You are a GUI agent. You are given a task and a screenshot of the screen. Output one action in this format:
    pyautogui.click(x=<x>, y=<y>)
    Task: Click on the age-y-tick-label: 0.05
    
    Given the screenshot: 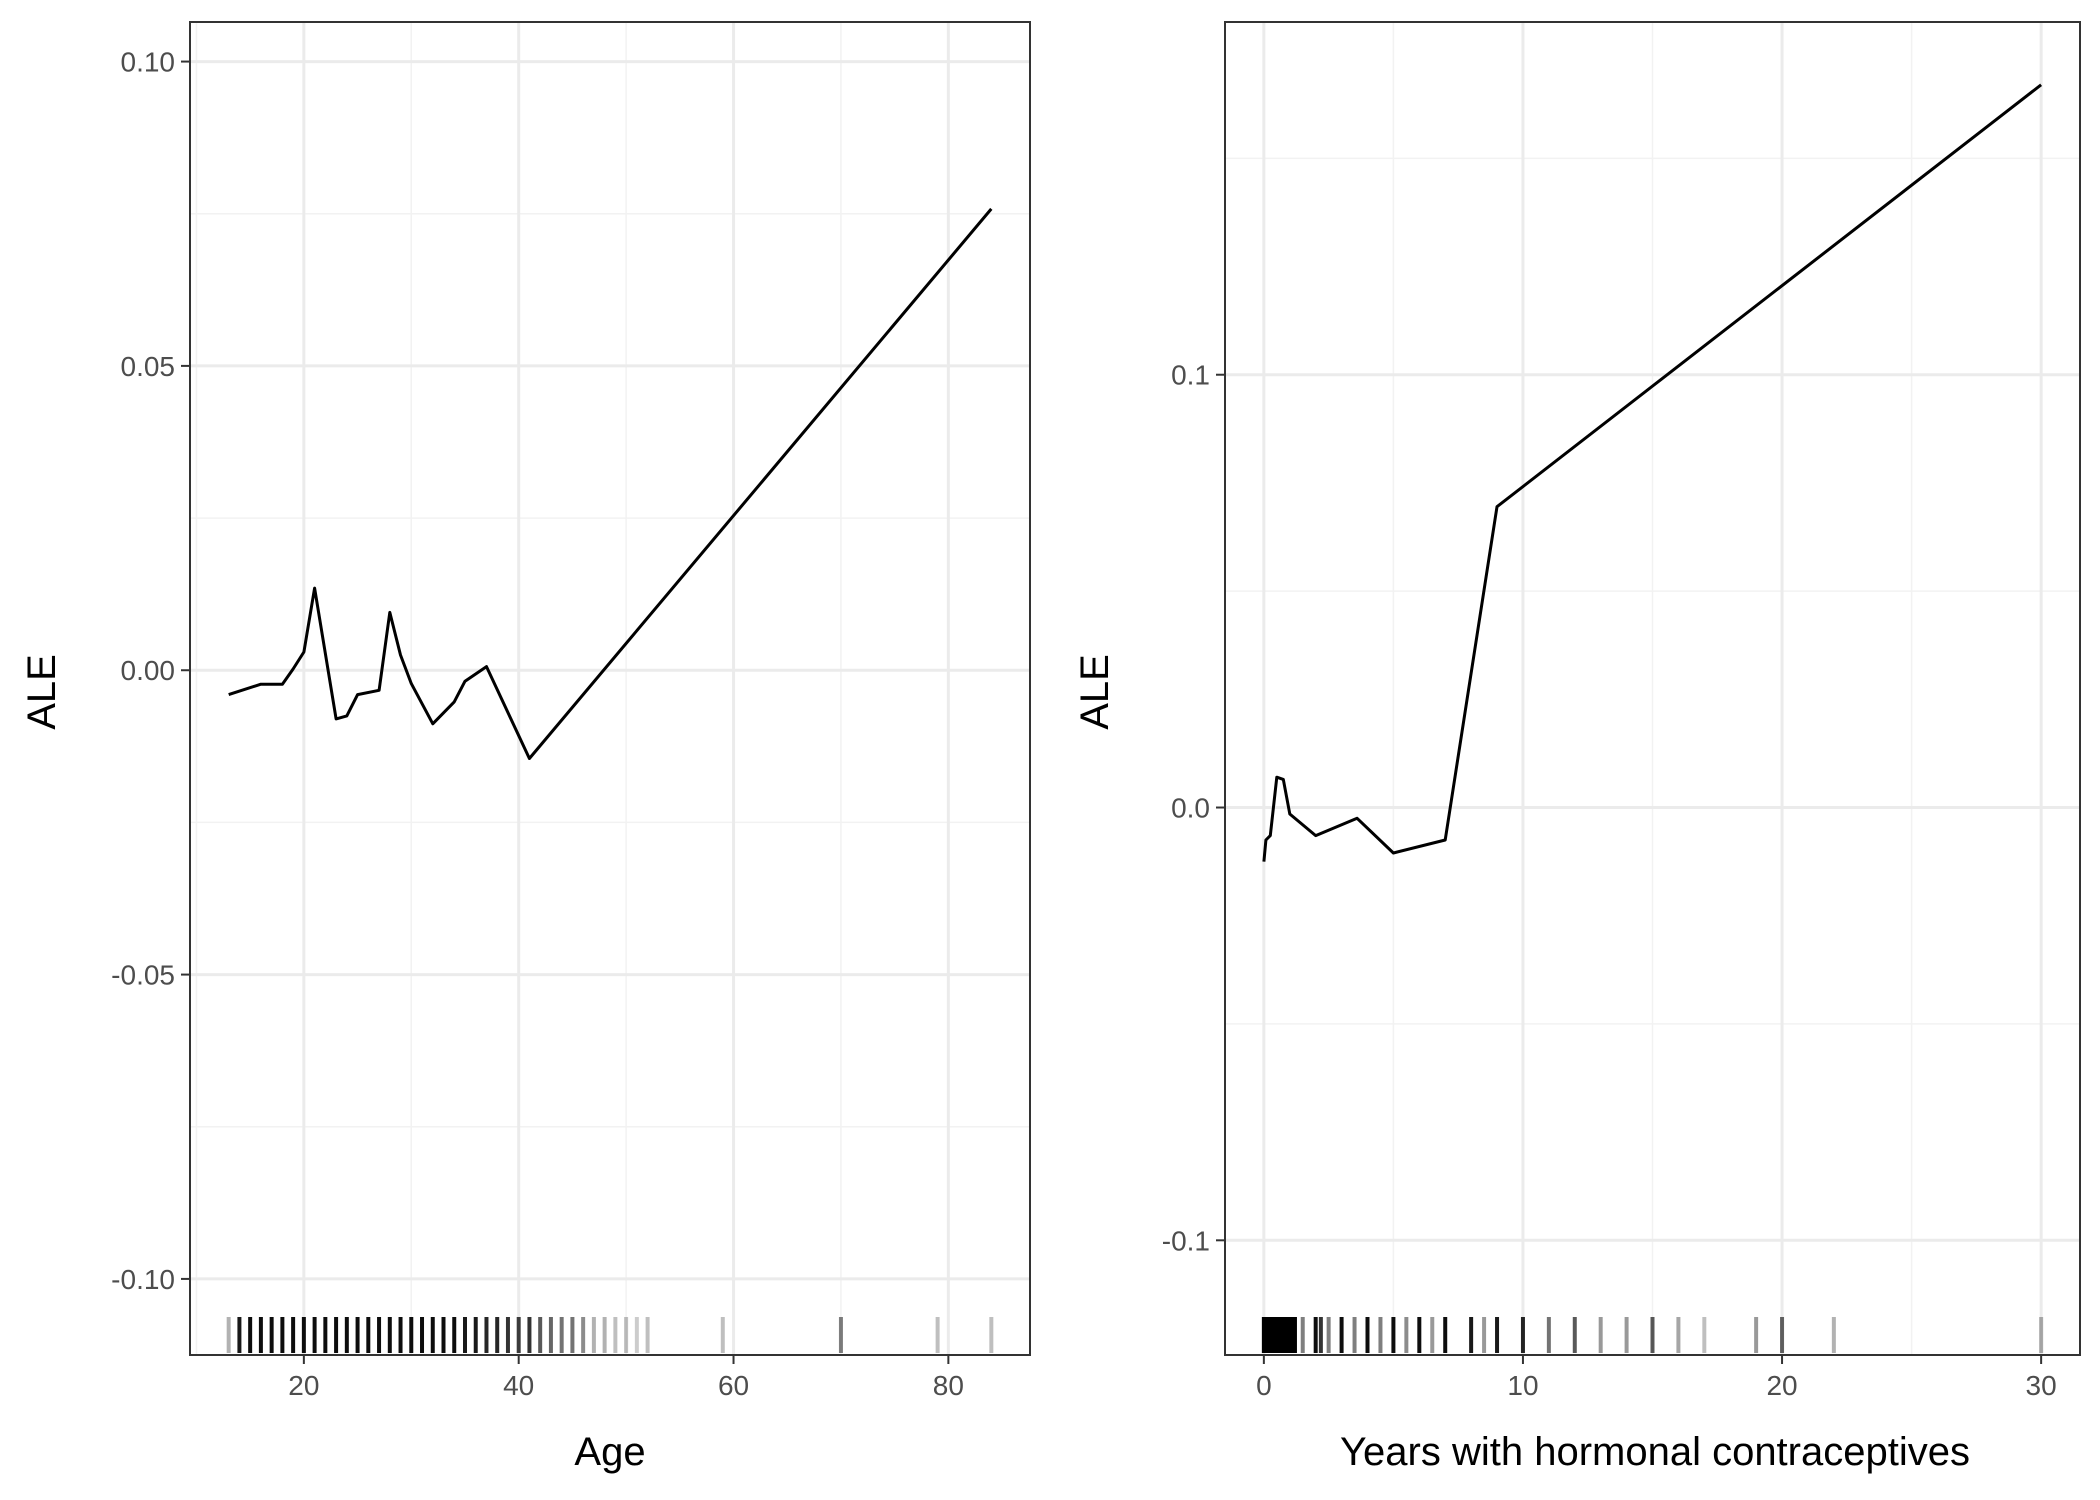 What is the action you would take?
    pyautogui.click(x=148, y=366)
    